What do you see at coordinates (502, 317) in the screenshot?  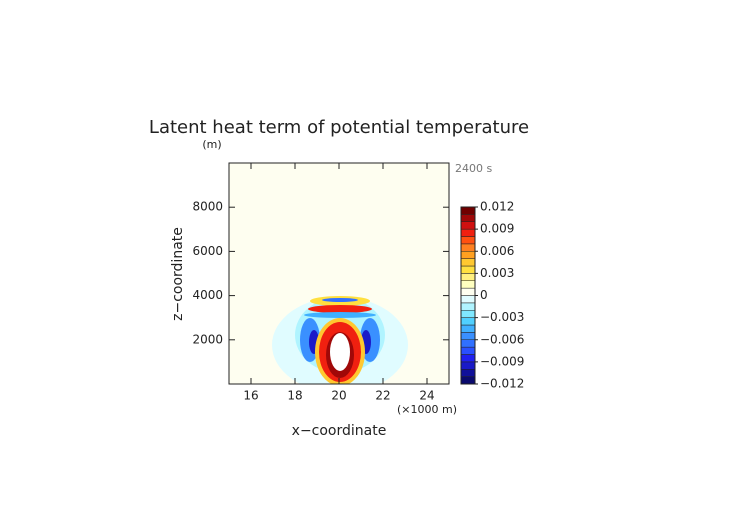 I see `colorbar-tick-label: −0.003` at bounding box center [502, 317].